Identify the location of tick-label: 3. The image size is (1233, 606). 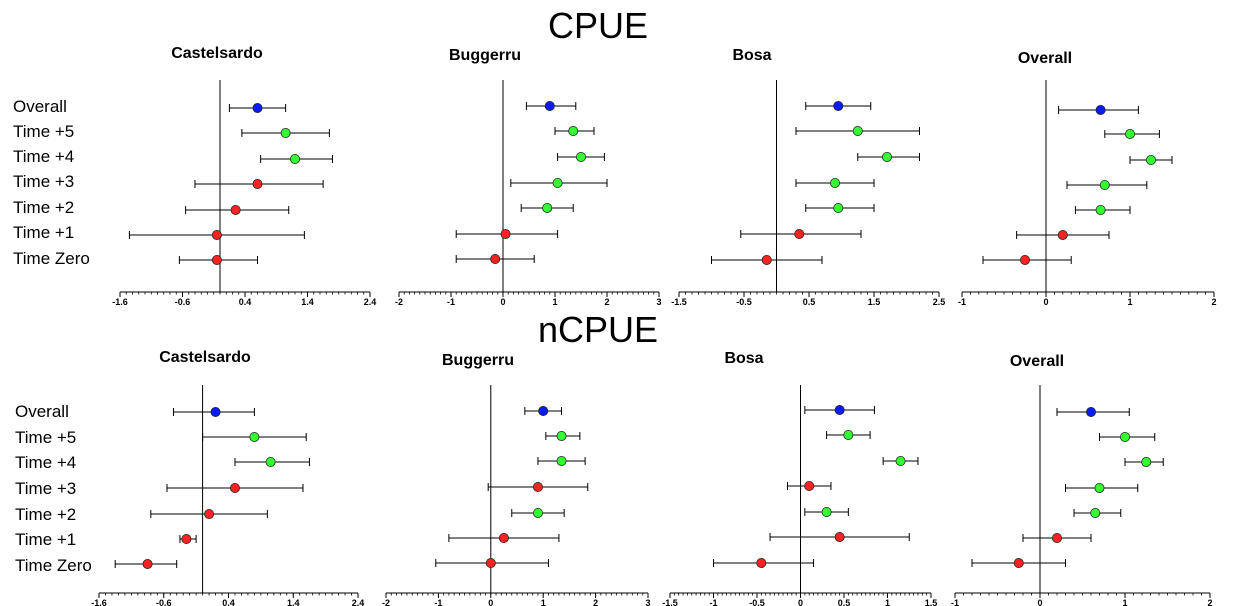
(647, 602).